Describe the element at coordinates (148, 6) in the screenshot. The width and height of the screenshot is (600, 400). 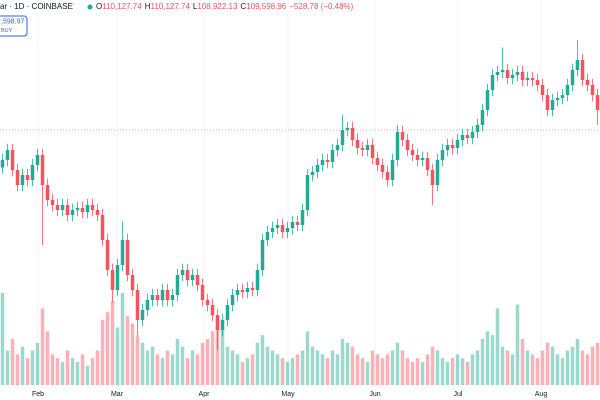
I see `ohlc-key: H` at that location.